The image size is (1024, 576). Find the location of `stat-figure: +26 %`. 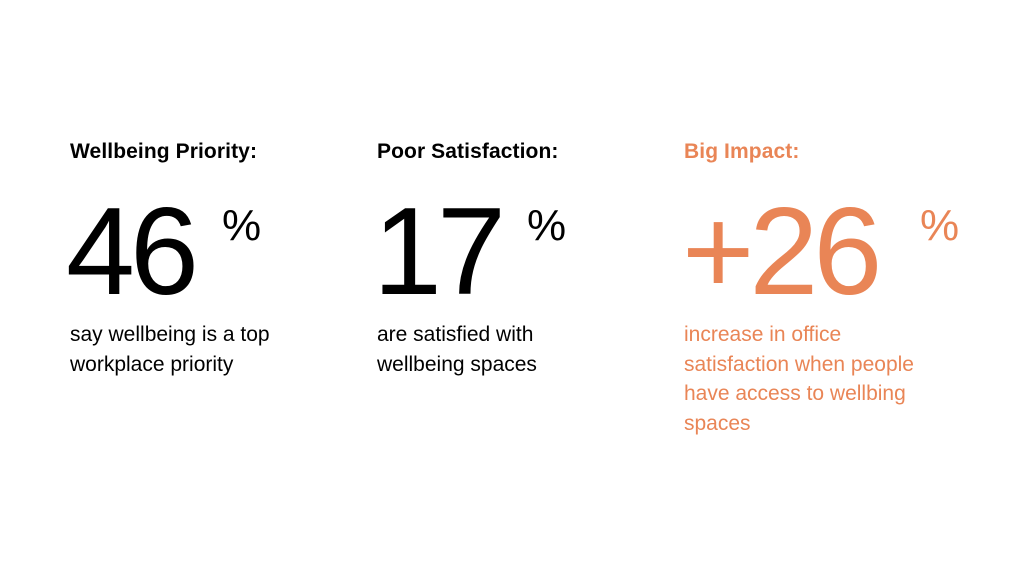

stat-figure: +26 % is located at coordinates (820, 252).